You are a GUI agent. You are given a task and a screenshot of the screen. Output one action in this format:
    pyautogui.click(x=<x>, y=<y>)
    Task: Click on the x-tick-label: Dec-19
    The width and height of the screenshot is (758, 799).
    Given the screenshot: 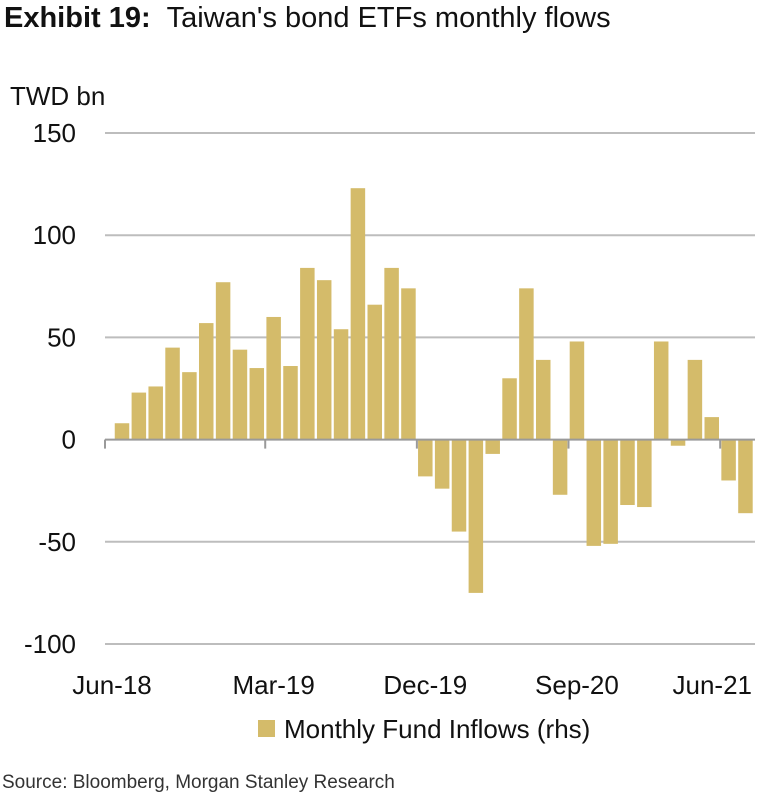 What is the action you would take?
    pyautogui.click(x=425, y=685)
    